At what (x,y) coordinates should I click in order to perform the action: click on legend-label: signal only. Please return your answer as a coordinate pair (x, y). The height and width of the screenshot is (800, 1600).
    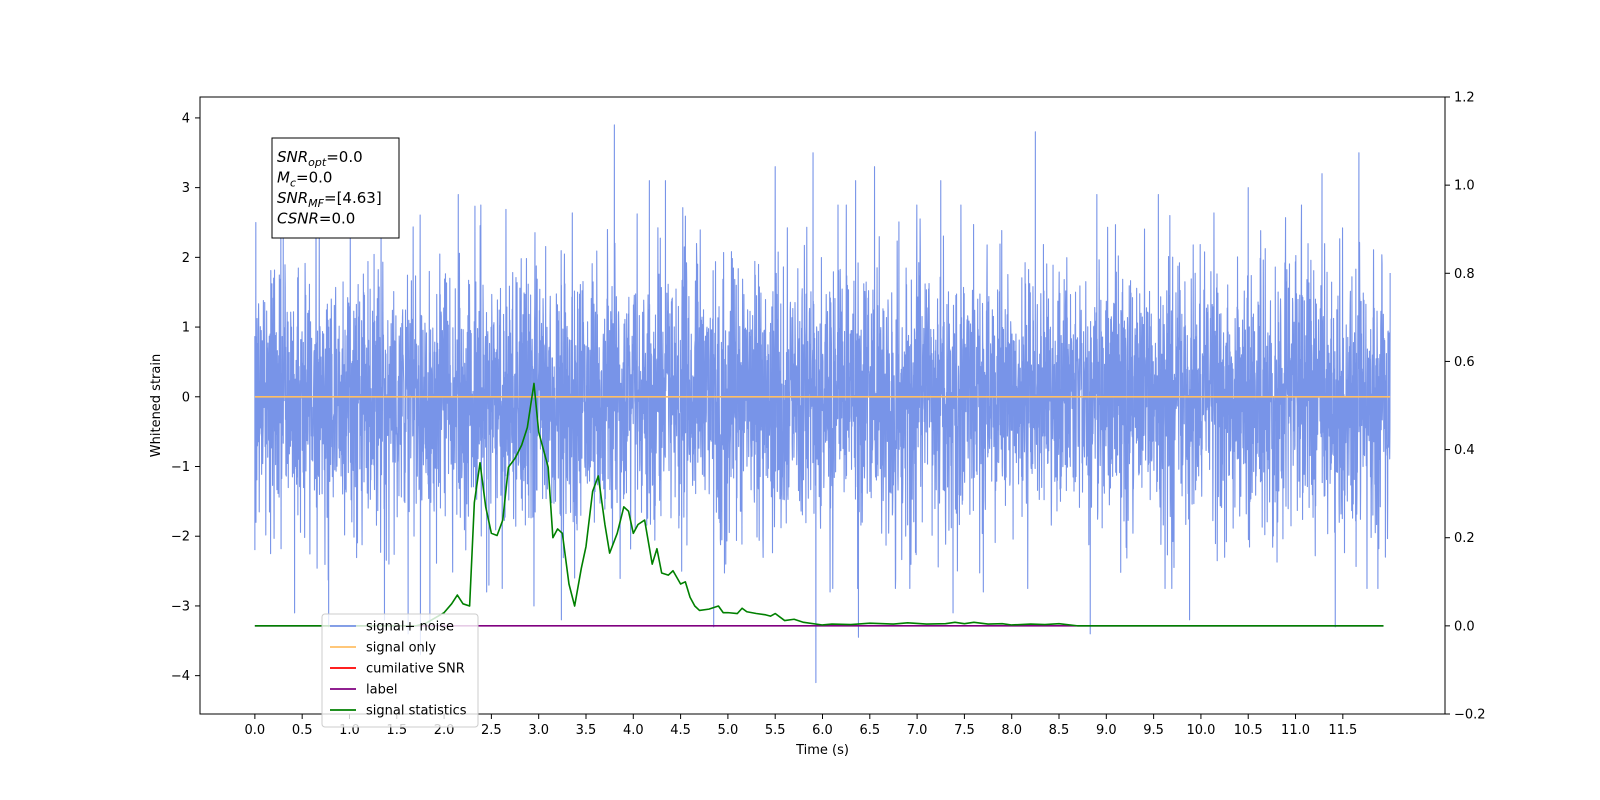
    Looking at the image, I should click on (401, 648).